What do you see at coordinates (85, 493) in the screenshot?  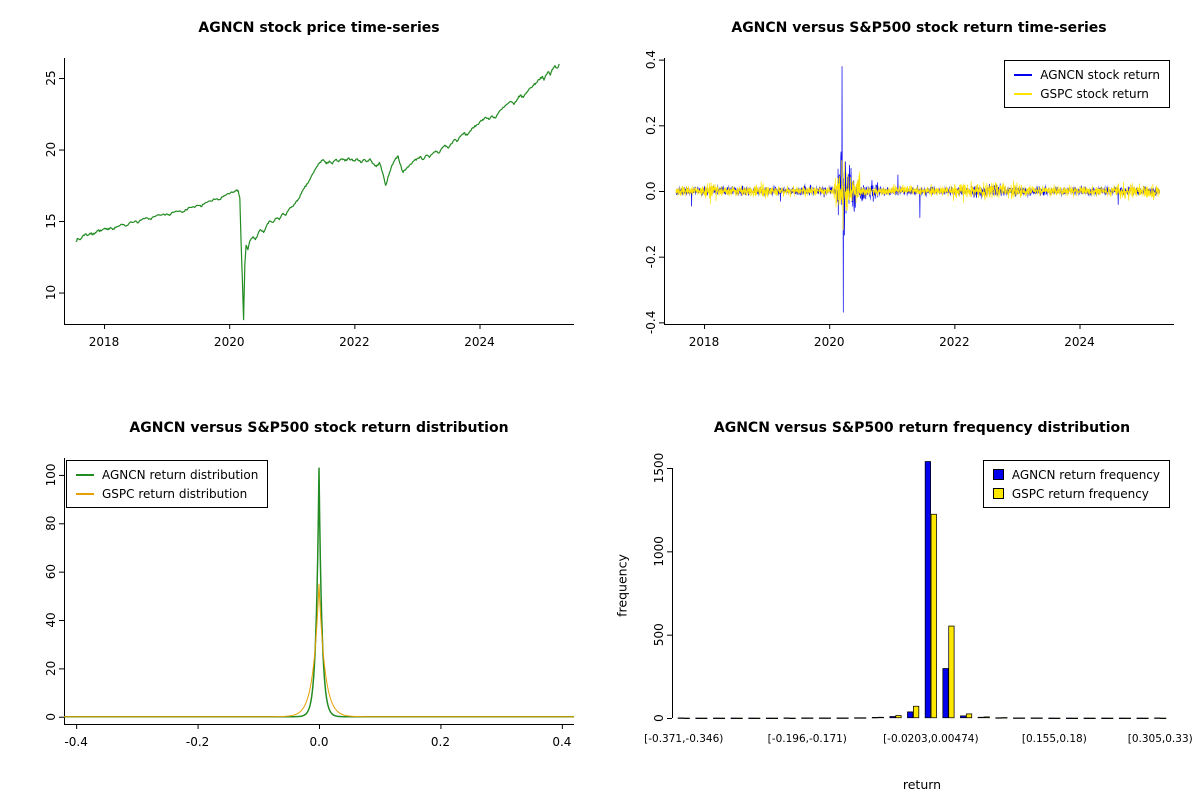 I see `gspc-density-line-swatch` at bounding box center [85, 493].